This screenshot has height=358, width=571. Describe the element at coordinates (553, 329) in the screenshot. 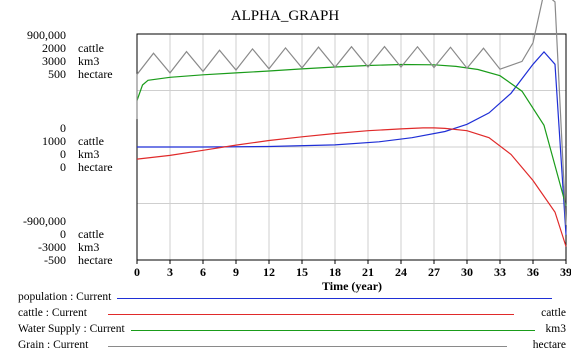

I see `legend-unit: km3` at that location.